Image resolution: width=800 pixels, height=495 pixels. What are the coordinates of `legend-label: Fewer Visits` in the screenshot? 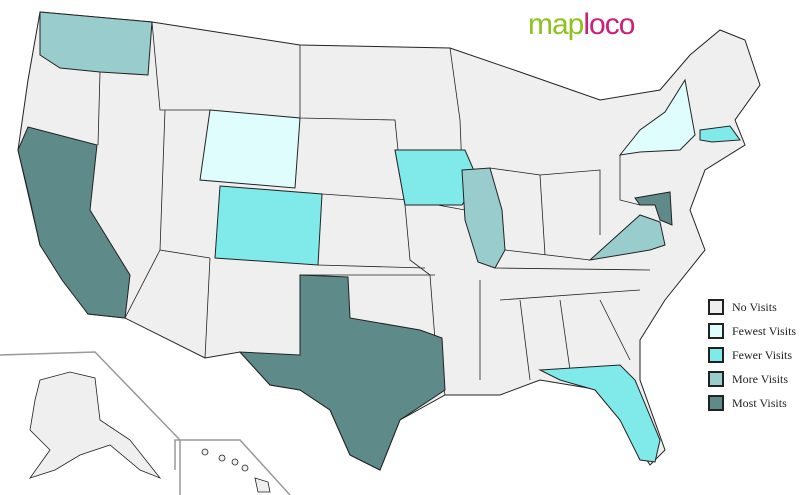 It's located at (762, 354).